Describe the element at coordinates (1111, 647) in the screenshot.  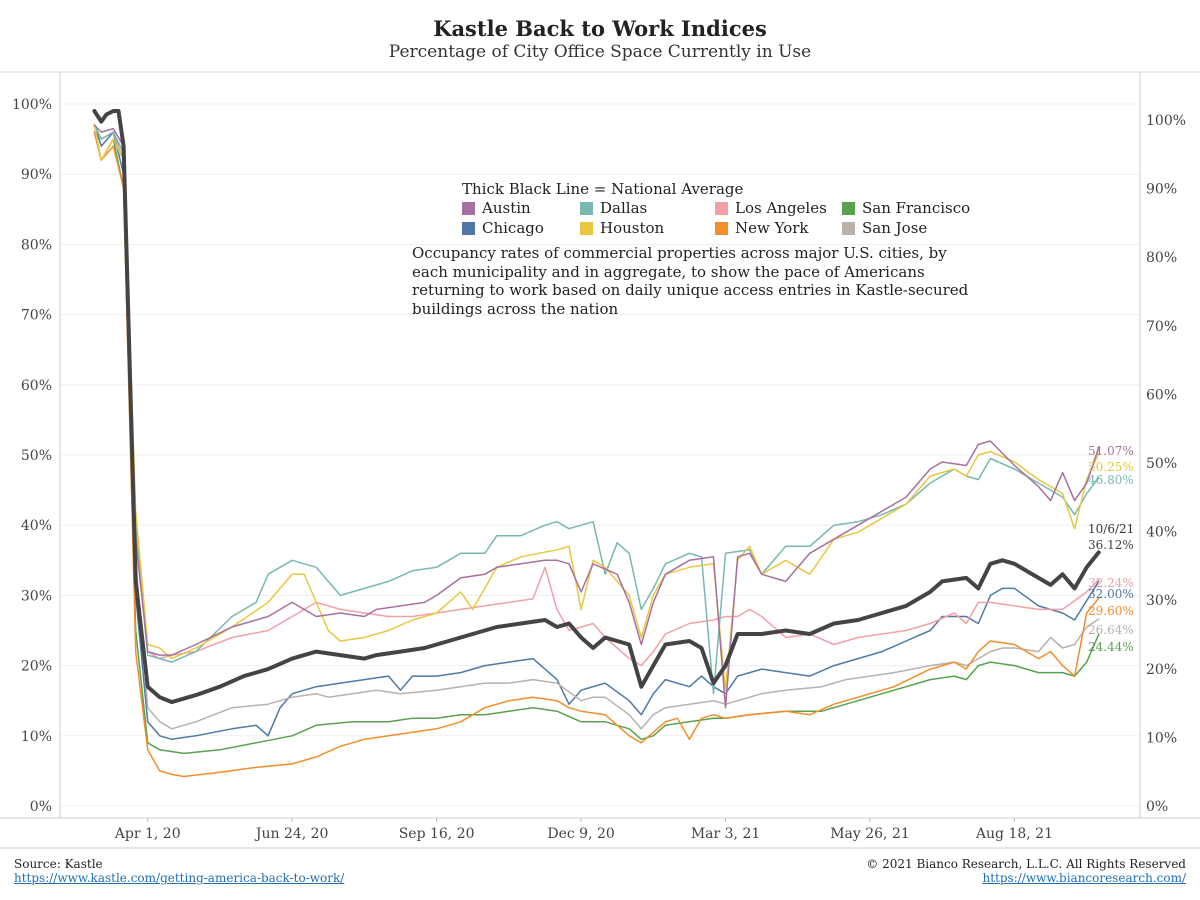
I see `end-label-san-francisco: 24.44%` at that location.